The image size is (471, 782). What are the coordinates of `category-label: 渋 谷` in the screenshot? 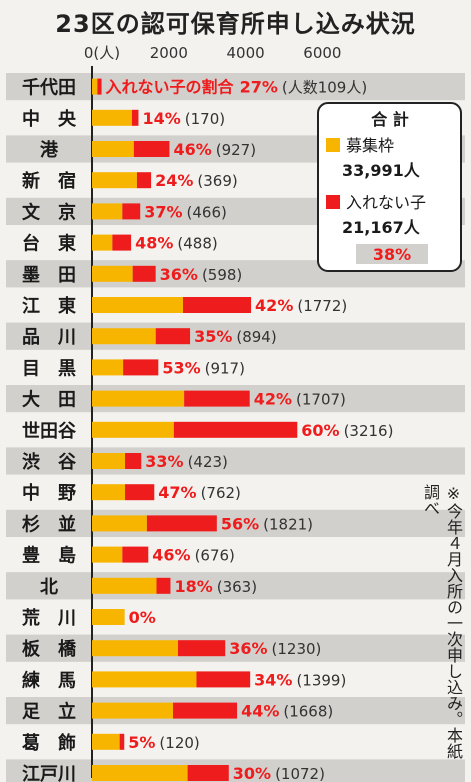 It's located at (49, 462).